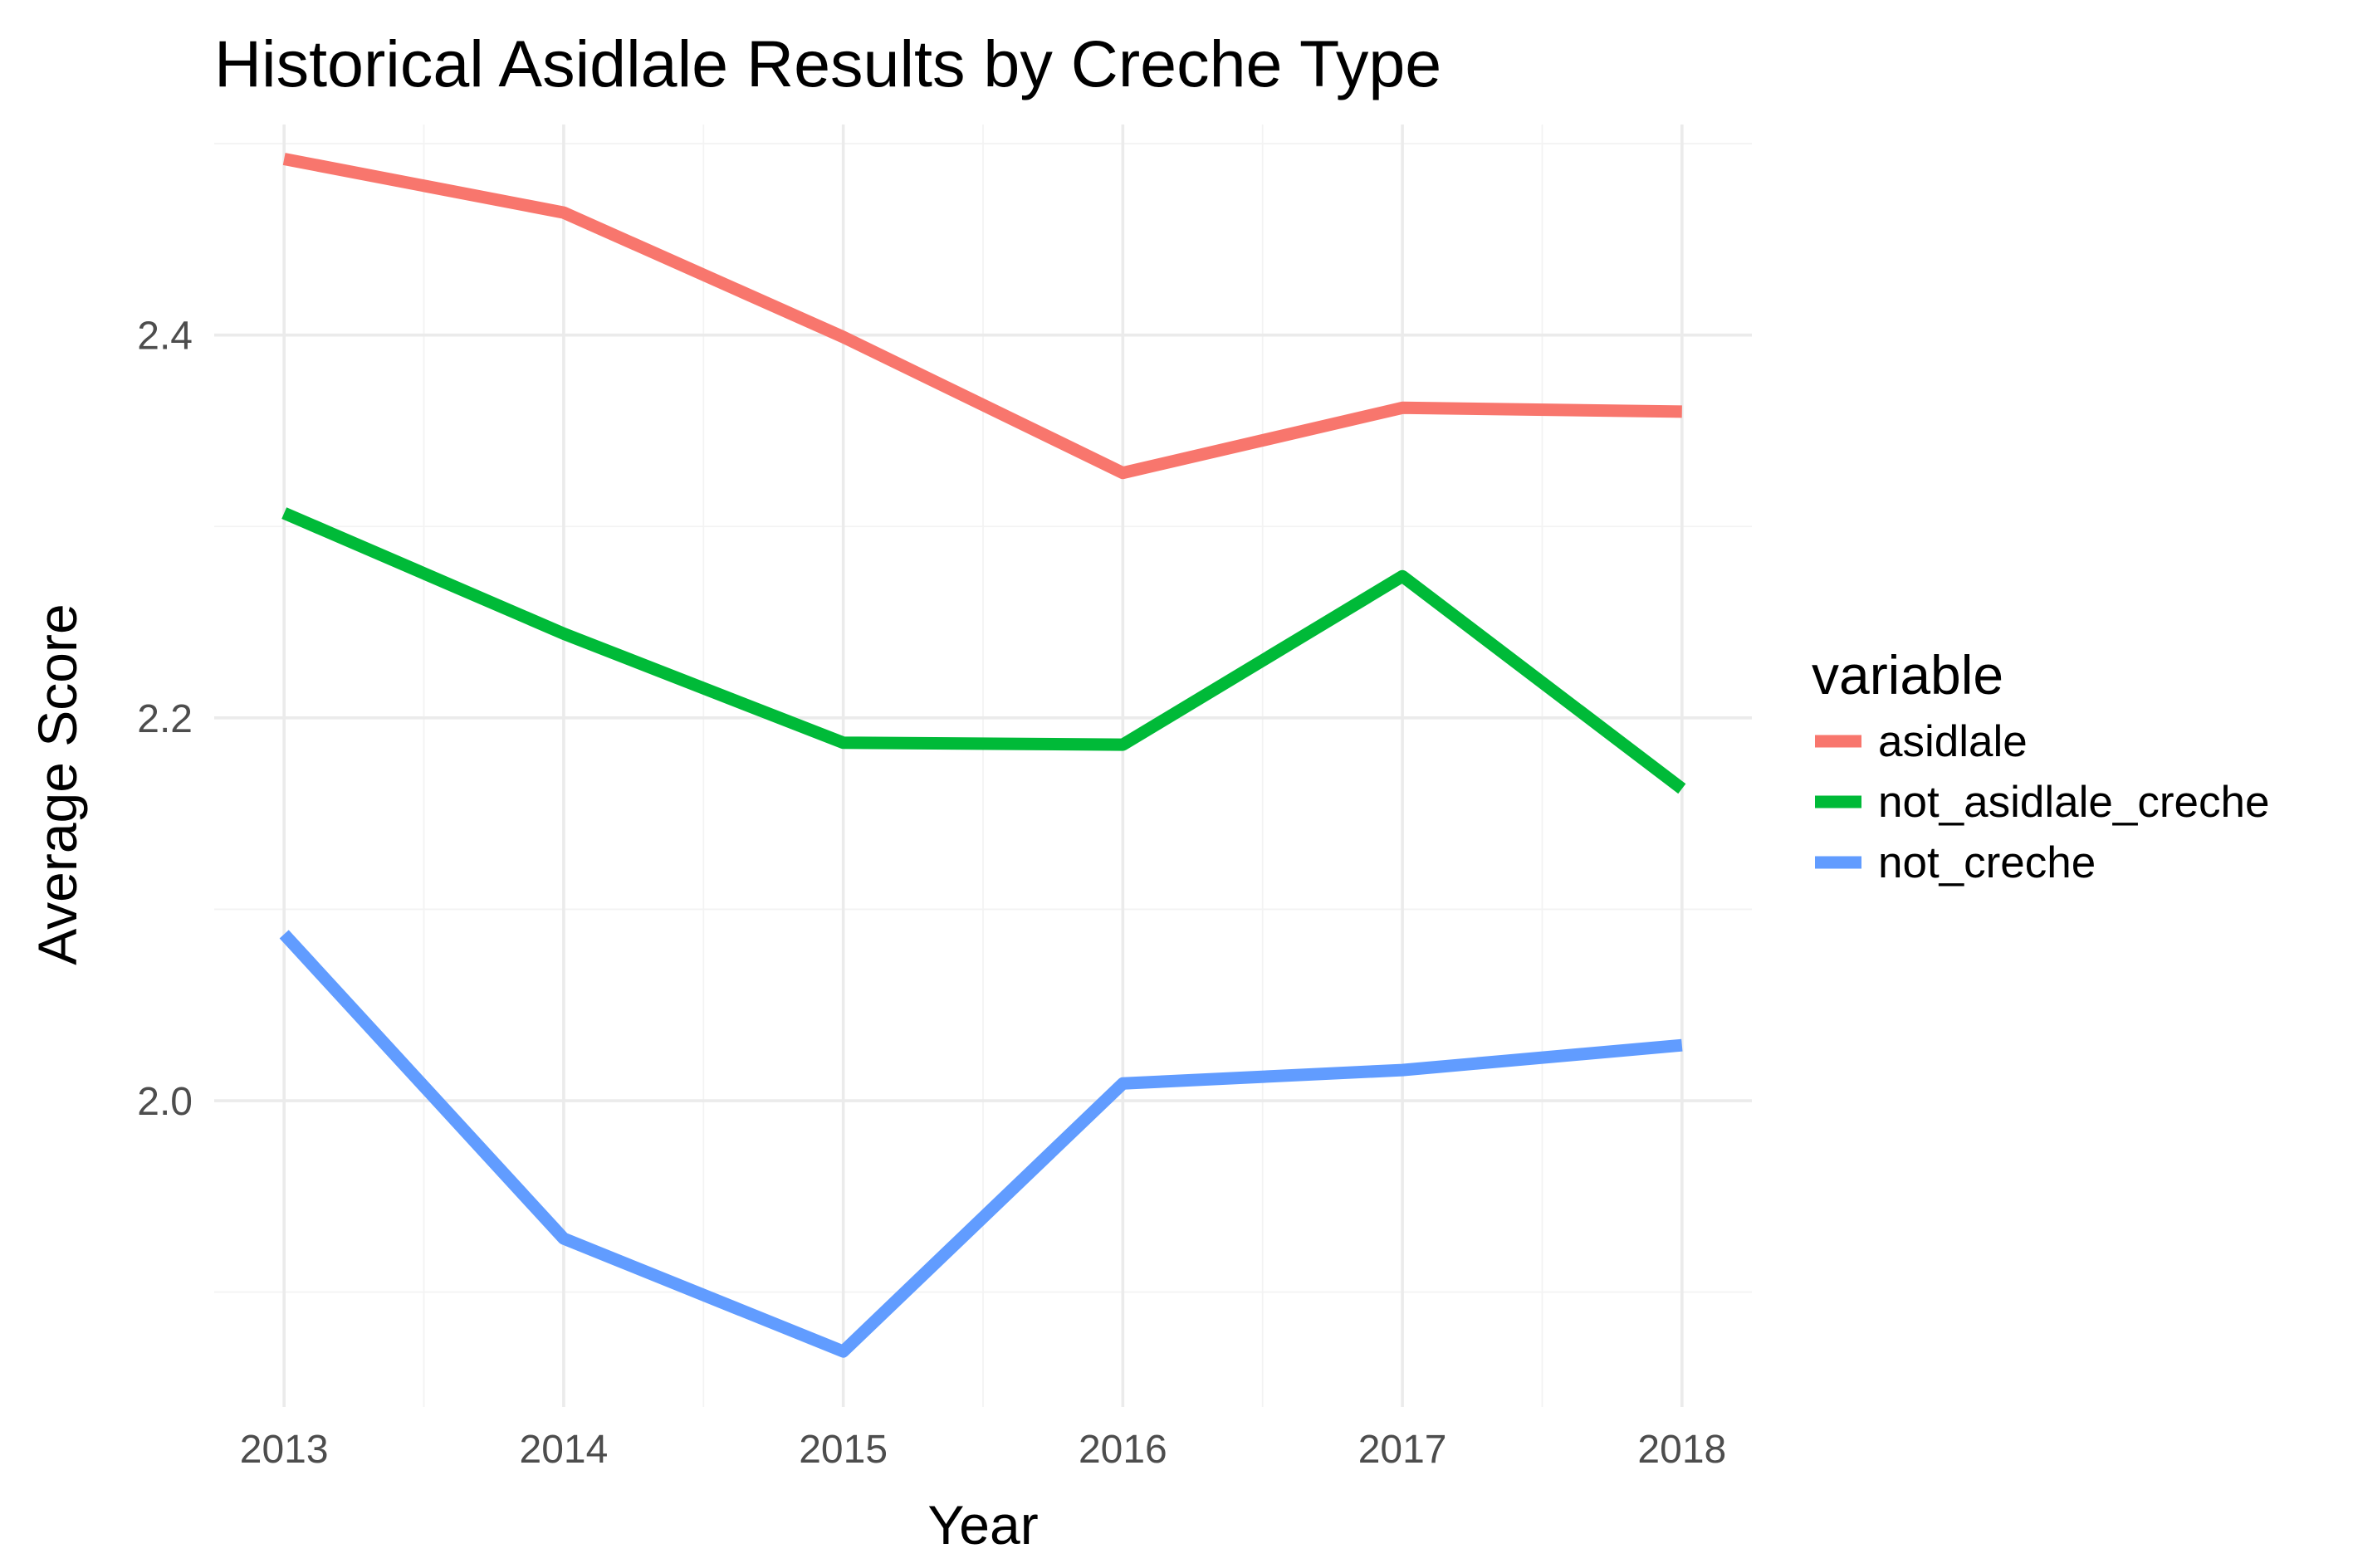  Describe the element at coordinates (983, 651) in the screenshot. I see `series-line-not-asidlale-creche` at that location.